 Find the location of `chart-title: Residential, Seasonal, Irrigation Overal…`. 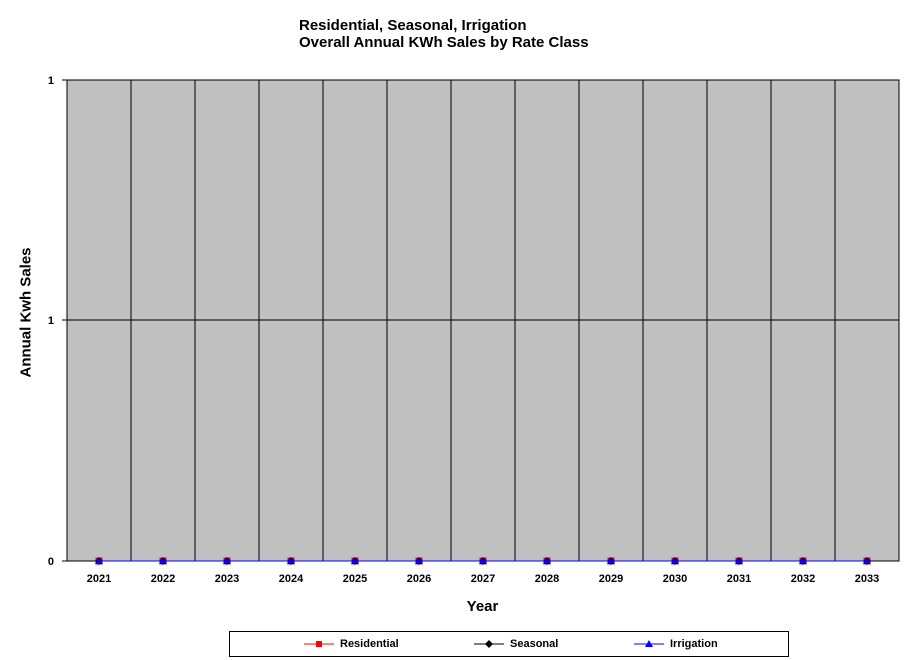

chart-title: Residential, Seasonal, Irrigation Overal… is located at coordinates (444, 34).